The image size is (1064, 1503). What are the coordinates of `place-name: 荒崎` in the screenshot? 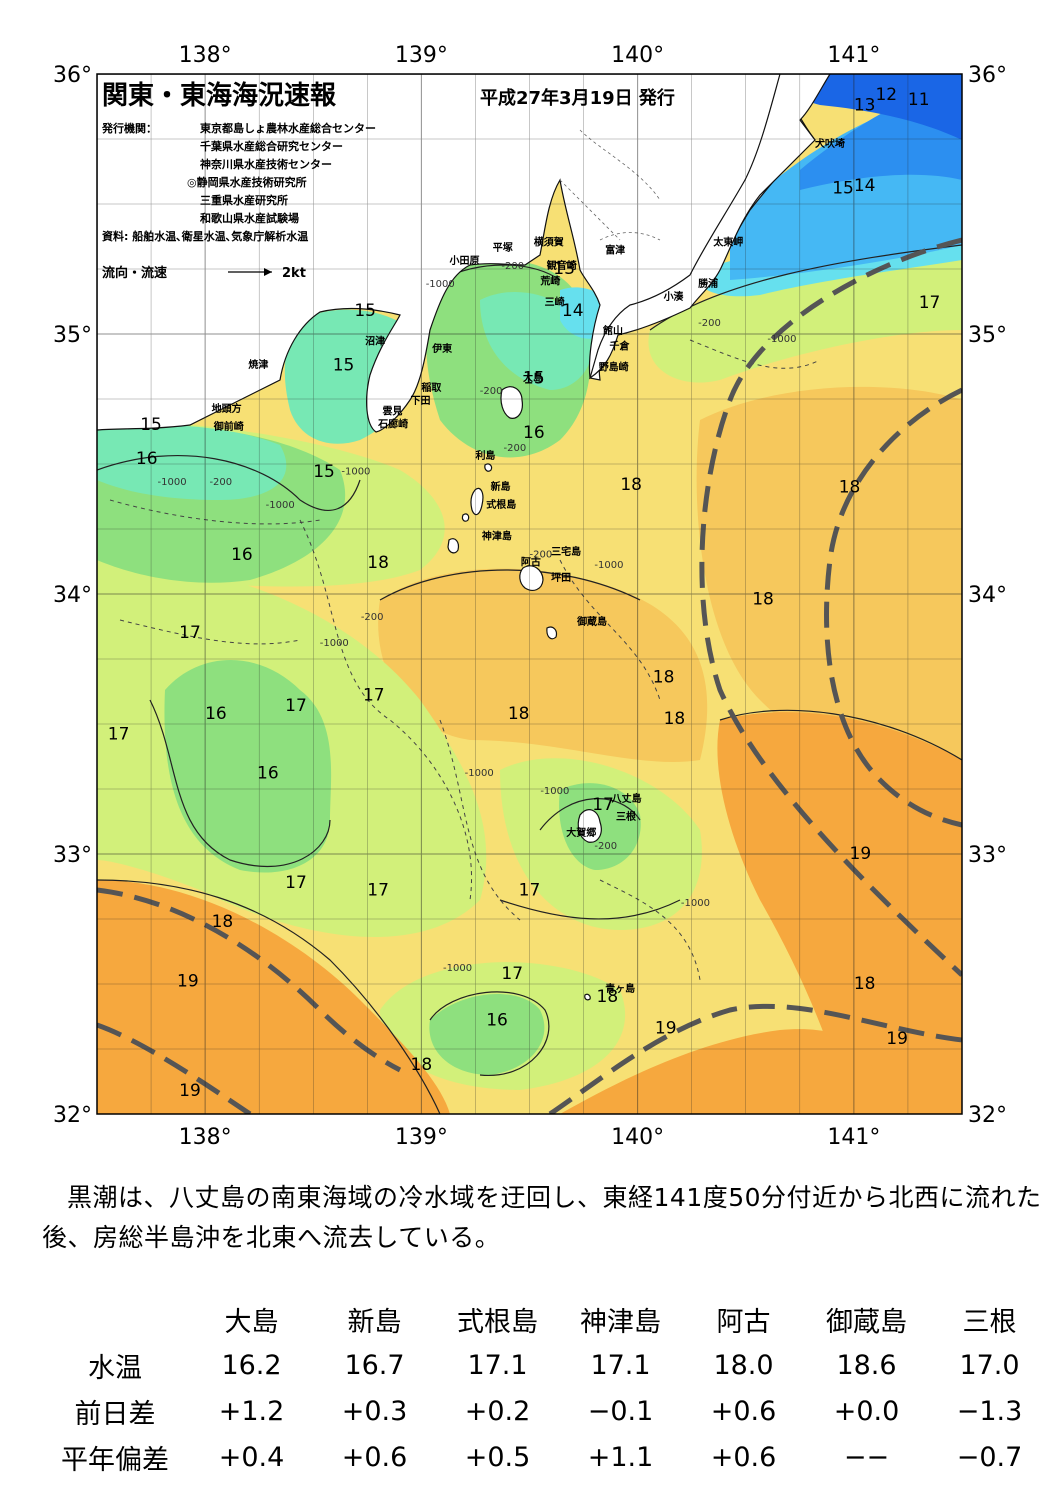 It's located at (549, 281).